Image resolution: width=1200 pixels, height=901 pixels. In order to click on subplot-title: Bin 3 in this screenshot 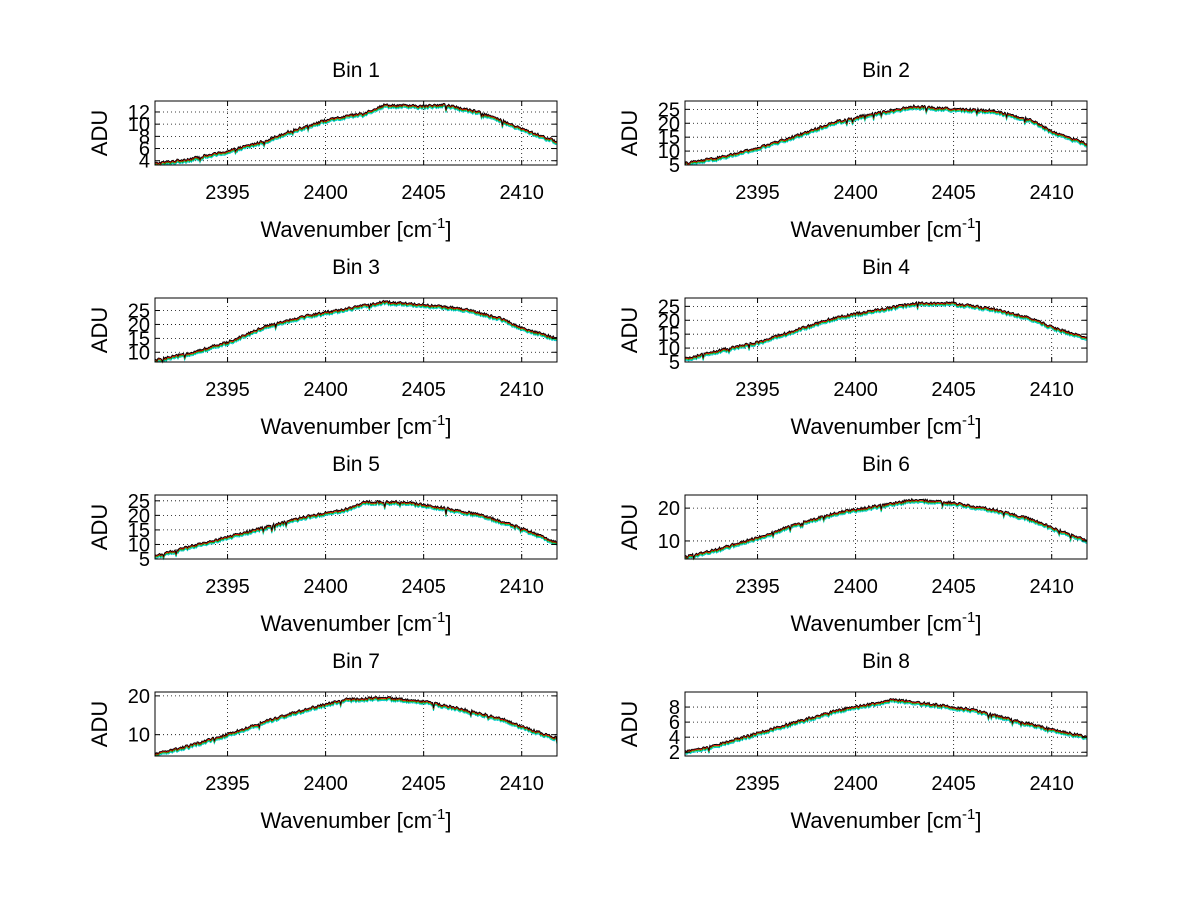, I will do `click(356, 267)`.